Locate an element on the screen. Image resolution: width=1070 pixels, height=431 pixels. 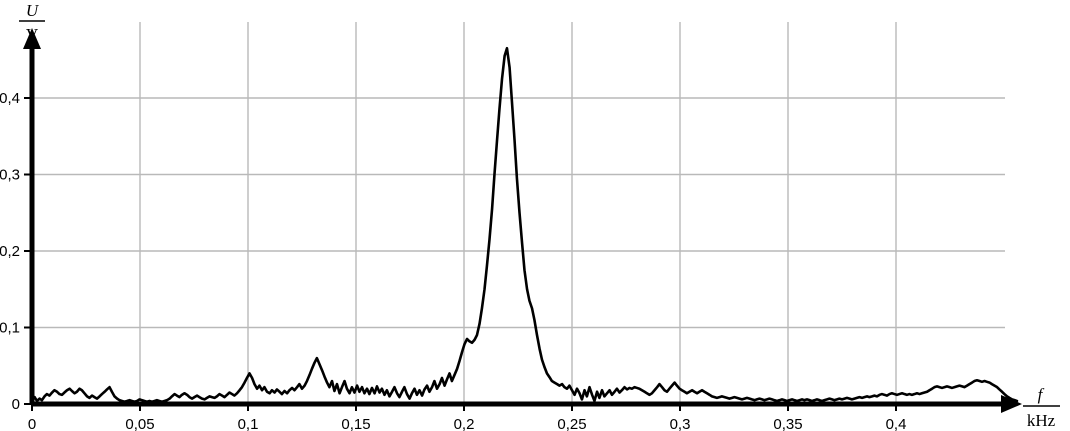
x-axis-arrowhead is located at coordinates (1011, 404).